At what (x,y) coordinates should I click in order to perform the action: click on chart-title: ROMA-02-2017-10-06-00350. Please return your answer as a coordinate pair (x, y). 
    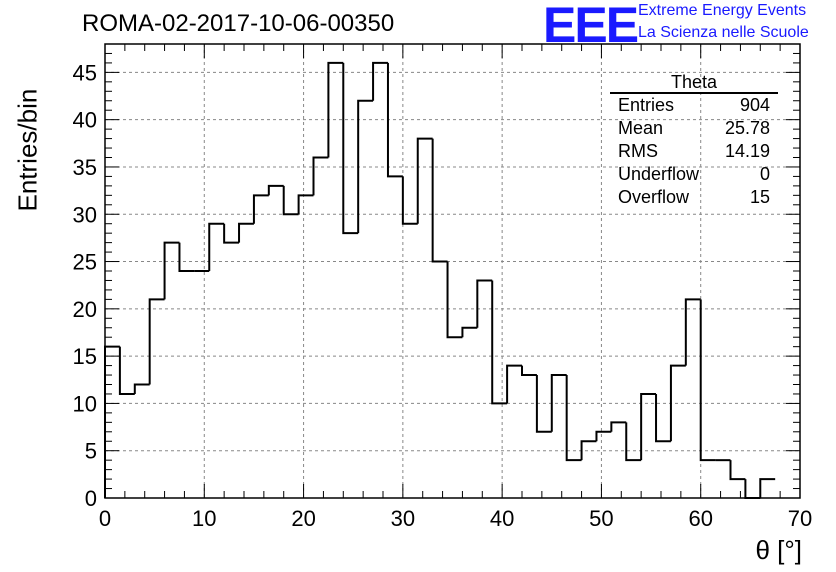
    Looking at the image, I should click on (238, 23).